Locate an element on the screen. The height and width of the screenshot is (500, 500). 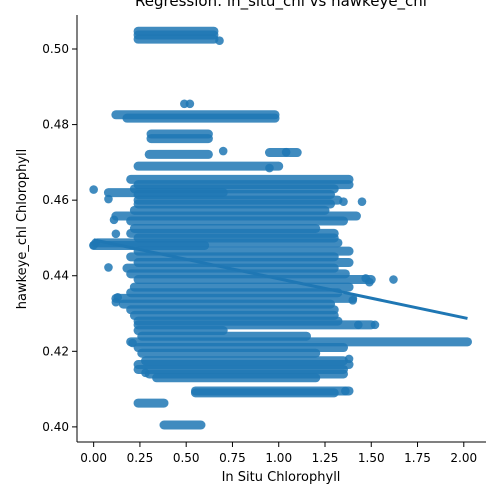
x-axis-label: In Situ Chlorophyll is located at coordinates (281, 477).